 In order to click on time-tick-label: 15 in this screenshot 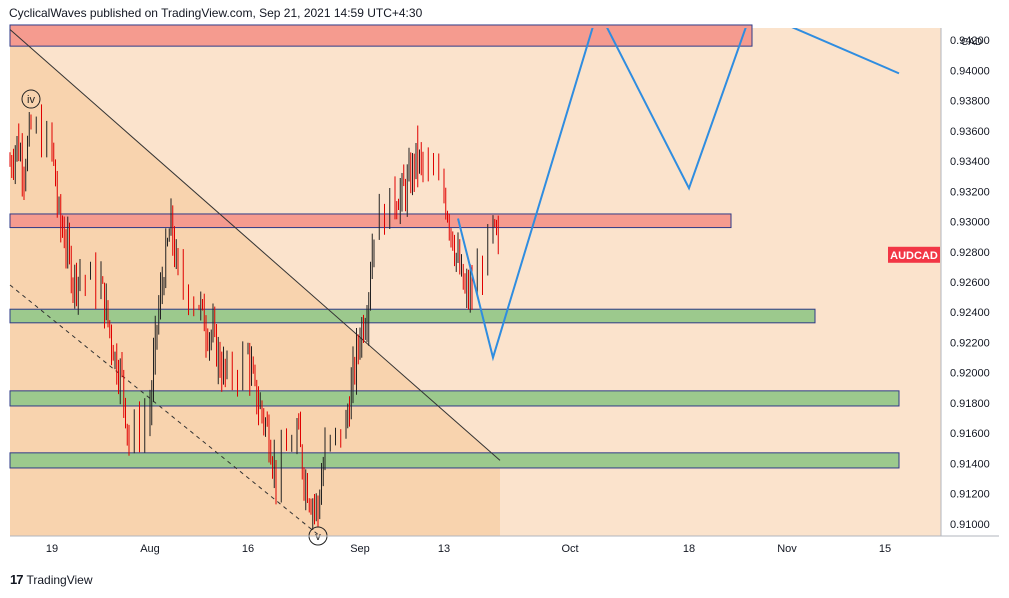, I will do `click(885, 549)`.